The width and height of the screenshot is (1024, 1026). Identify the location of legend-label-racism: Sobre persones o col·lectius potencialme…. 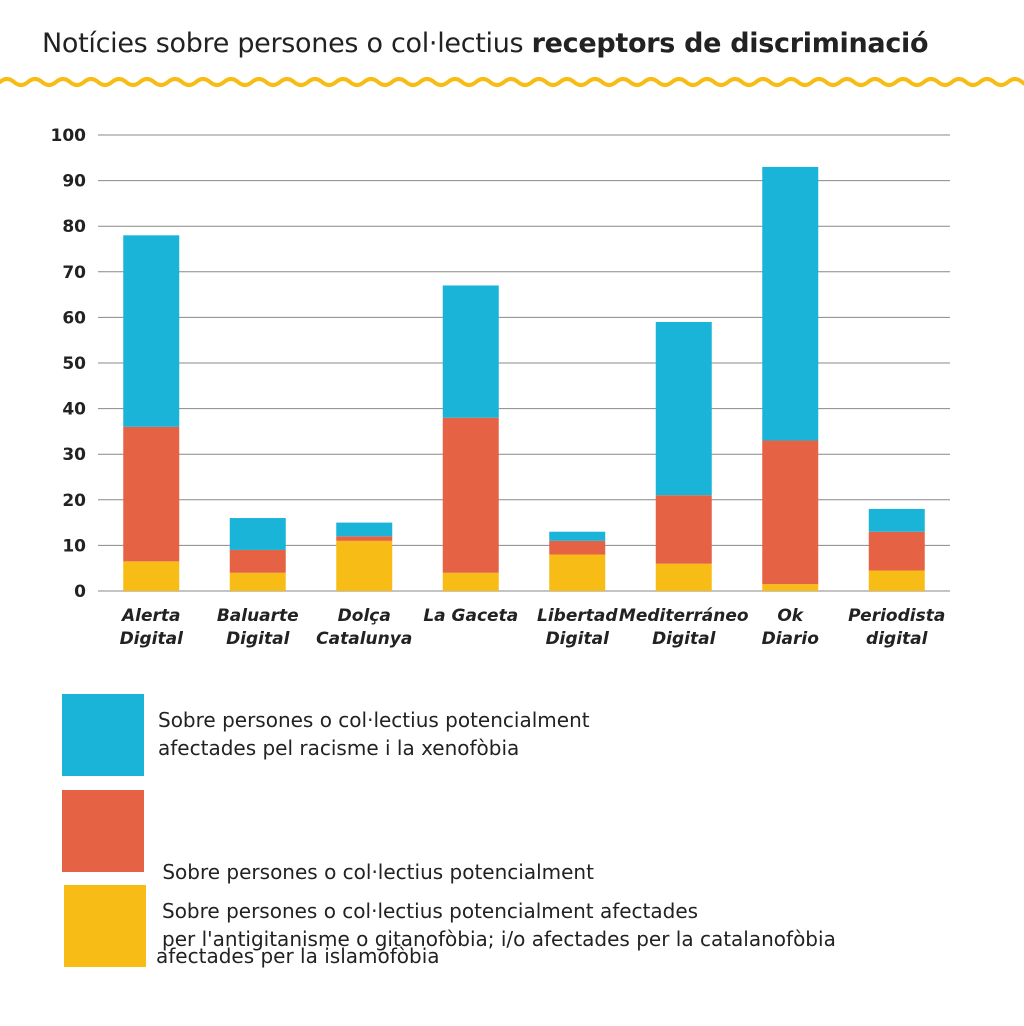
(538, 734).